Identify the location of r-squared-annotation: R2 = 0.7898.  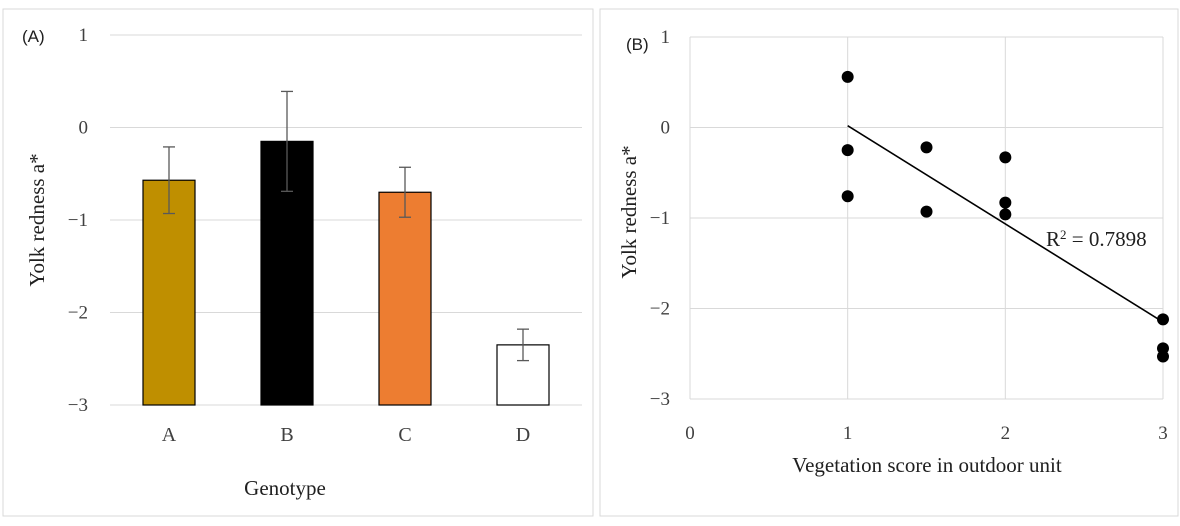
(1096, 239).